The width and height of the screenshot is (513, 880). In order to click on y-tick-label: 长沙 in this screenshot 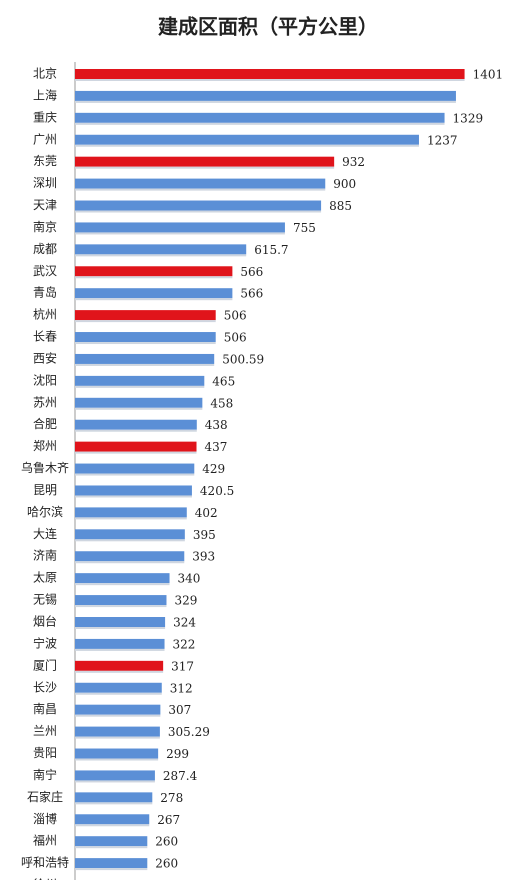, I will do `click(45, 687)`.